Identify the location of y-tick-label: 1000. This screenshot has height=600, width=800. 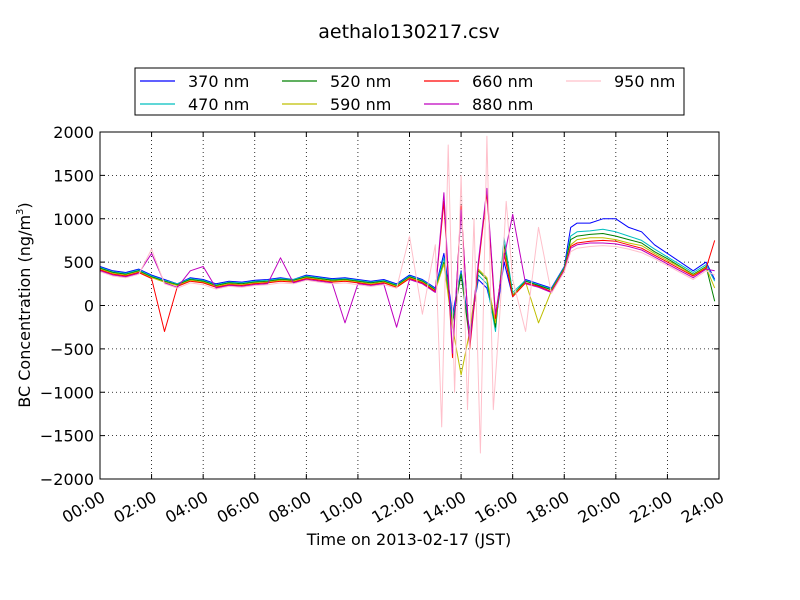
(73, 219).